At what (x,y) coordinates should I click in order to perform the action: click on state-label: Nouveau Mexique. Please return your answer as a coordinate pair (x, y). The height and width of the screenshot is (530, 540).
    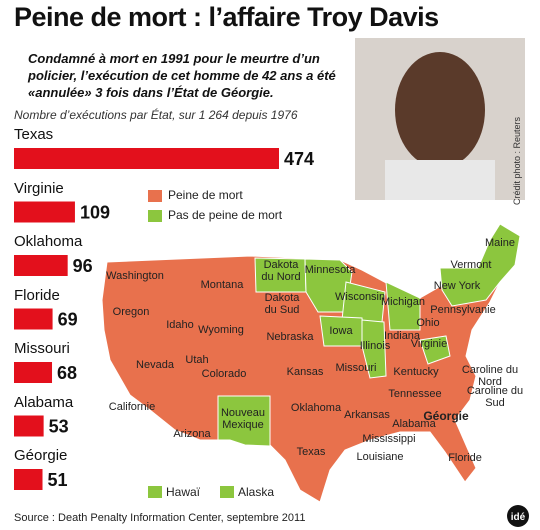
    Looking at the image, I should click on (243, 419).